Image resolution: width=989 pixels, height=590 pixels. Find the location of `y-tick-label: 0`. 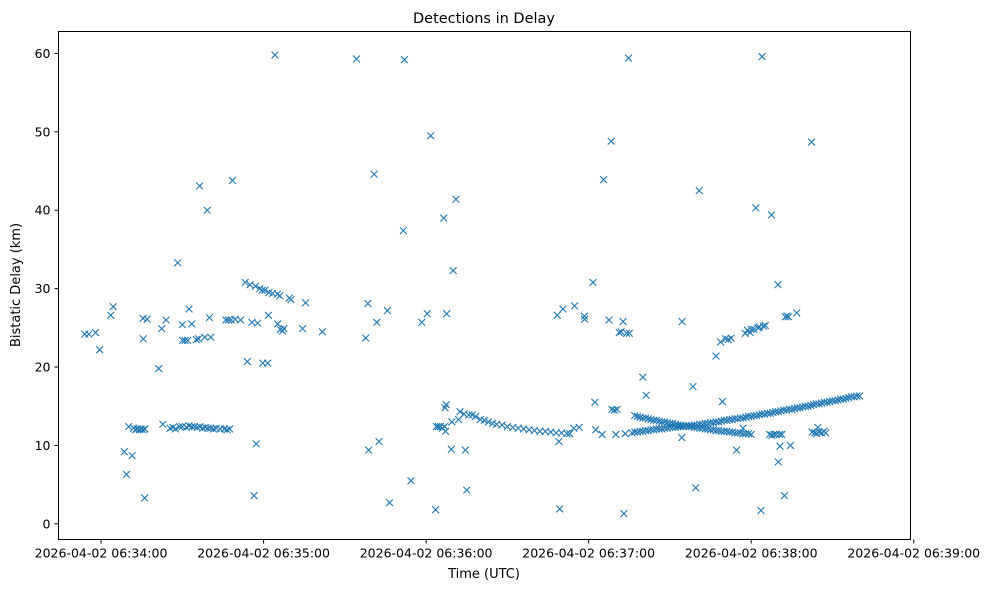

y-tick-label: 0 is located at coordinates (47, 523).